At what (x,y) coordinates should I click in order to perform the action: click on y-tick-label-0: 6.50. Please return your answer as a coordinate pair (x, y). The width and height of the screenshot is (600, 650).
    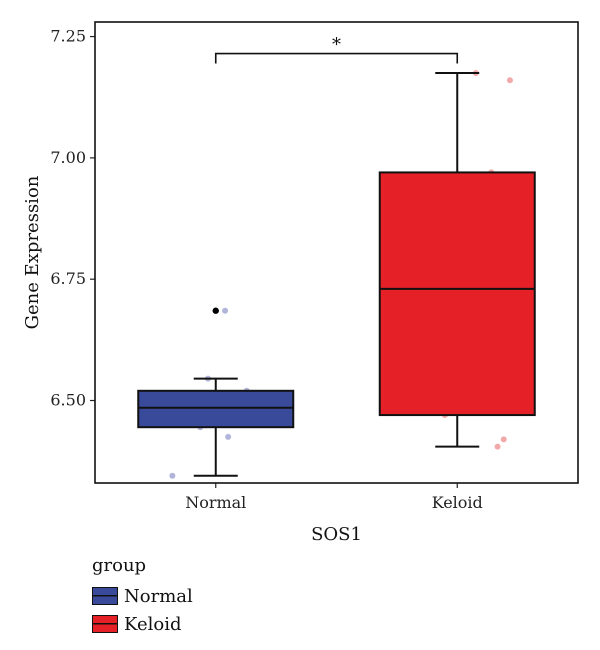
    Looking at the image, I should click on (68, 400).